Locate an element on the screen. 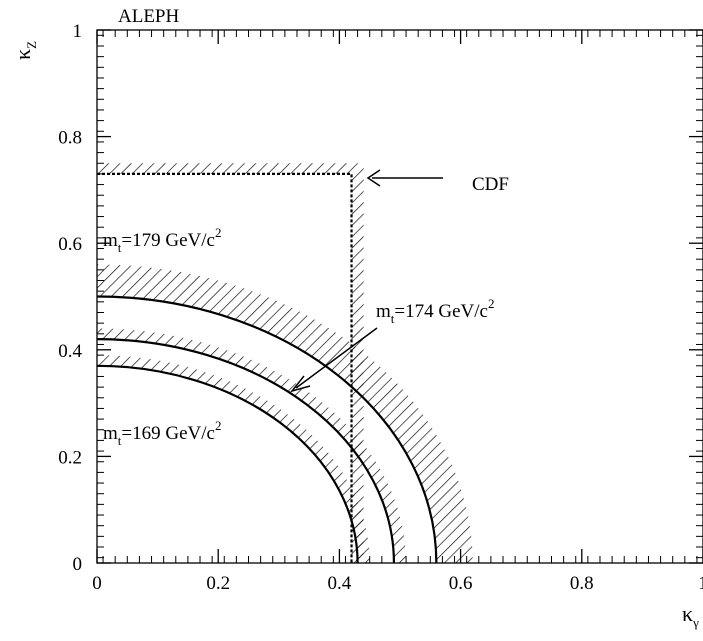  annotation-mt174: mt=174 GeV/c2 is located at coordinates (435, 311).